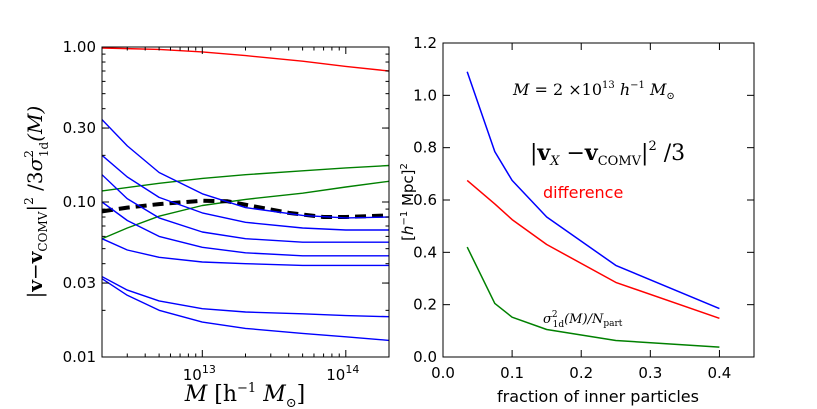  I want to click on right-series-ff0000, so click(593, 249).